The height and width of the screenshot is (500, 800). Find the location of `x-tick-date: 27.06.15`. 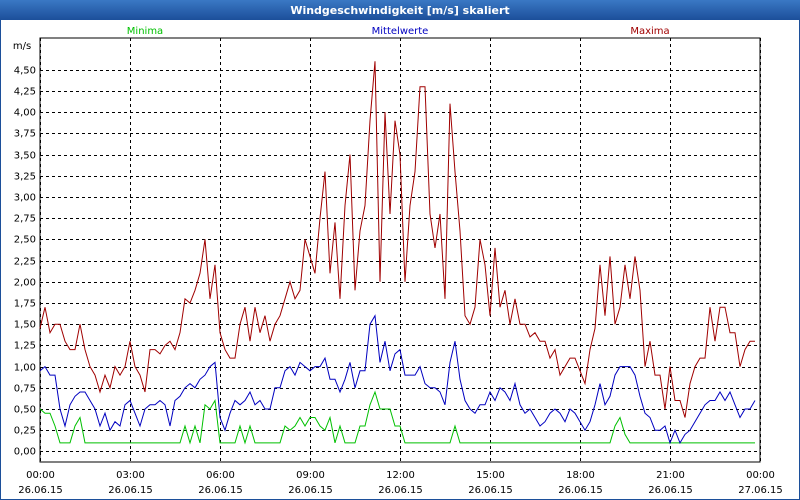

x-tick-date: 27.06.15 is located at coordinates (760, 490).